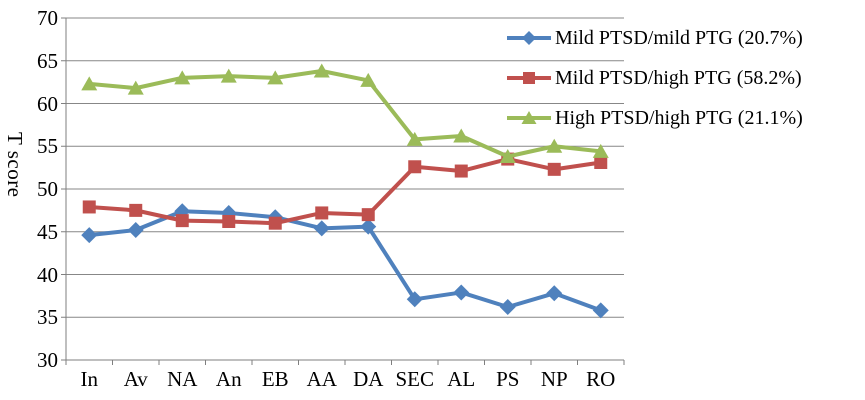  I want to click on legend-item: Mild PTSD/high PTG (58.2%), so click(654, 78).